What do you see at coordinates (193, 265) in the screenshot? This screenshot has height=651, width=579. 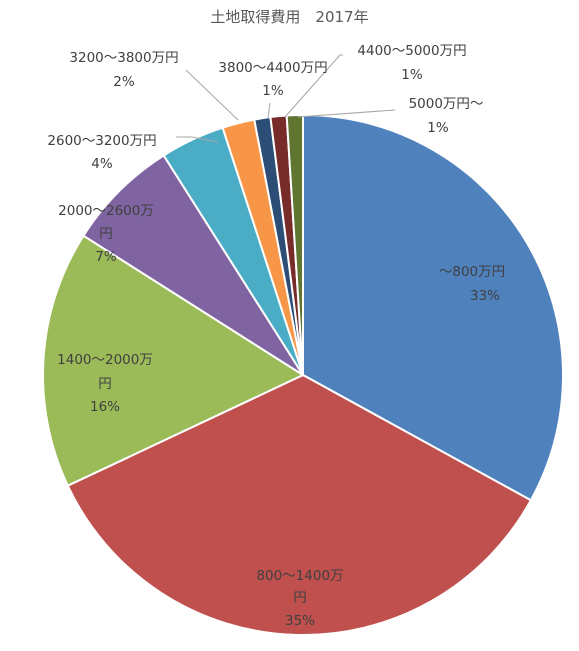 I see `pie-slice` at bounding box center [193, 265].